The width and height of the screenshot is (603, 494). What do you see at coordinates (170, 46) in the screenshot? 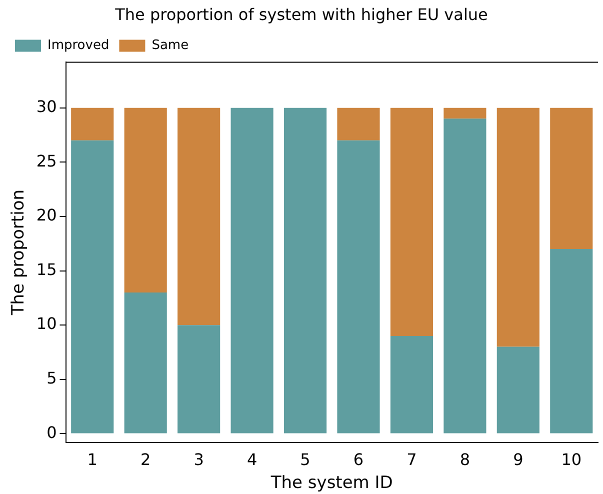
I see `legend-label: Same` at bounding box center [170, 46].